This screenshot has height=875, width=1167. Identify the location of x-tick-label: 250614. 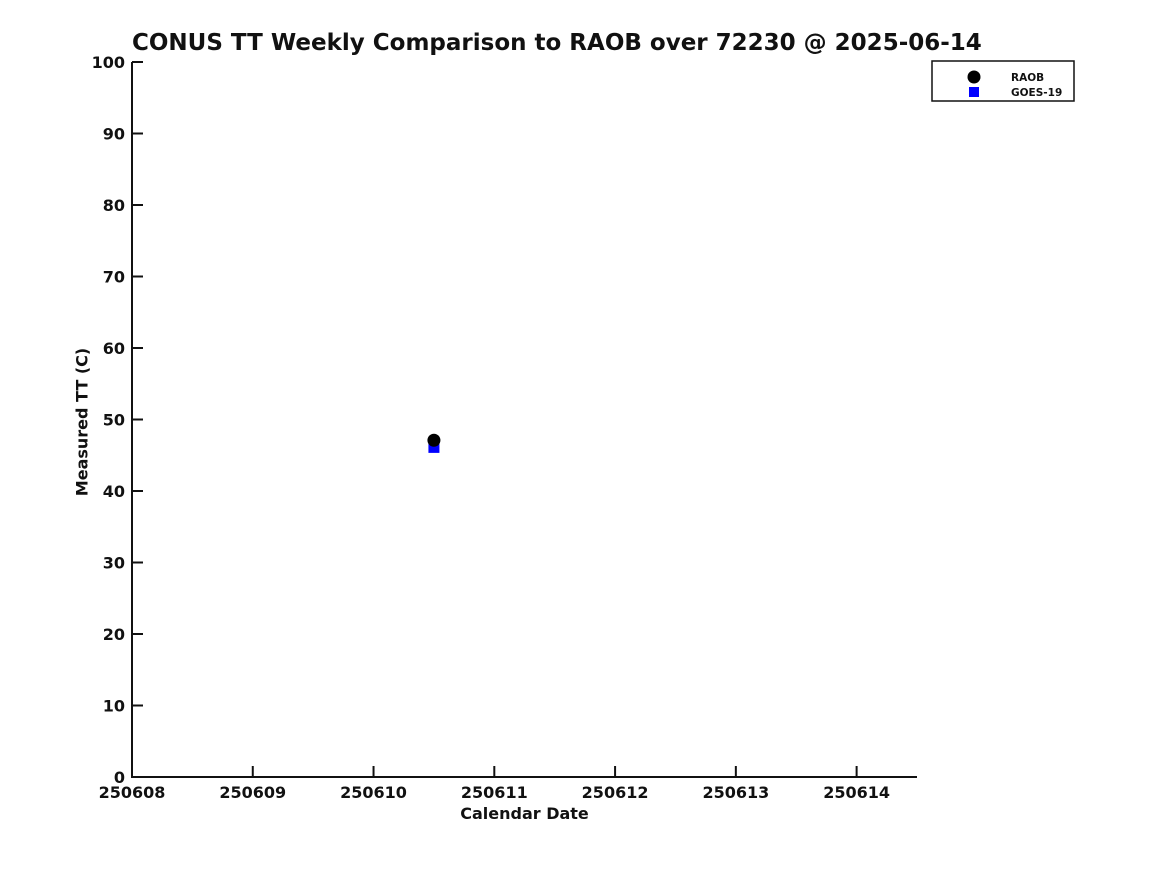
(856, 792).